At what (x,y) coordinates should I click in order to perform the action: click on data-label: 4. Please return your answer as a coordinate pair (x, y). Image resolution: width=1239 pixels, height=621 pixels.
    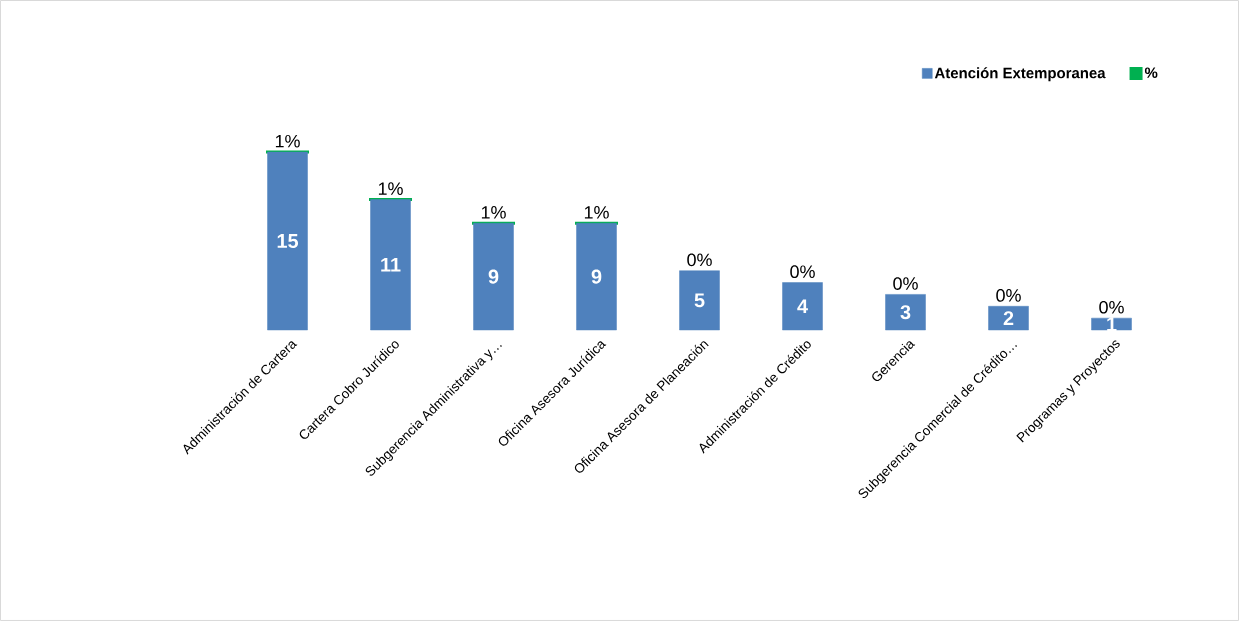
    Looking at the image, I should click on (802, 306).